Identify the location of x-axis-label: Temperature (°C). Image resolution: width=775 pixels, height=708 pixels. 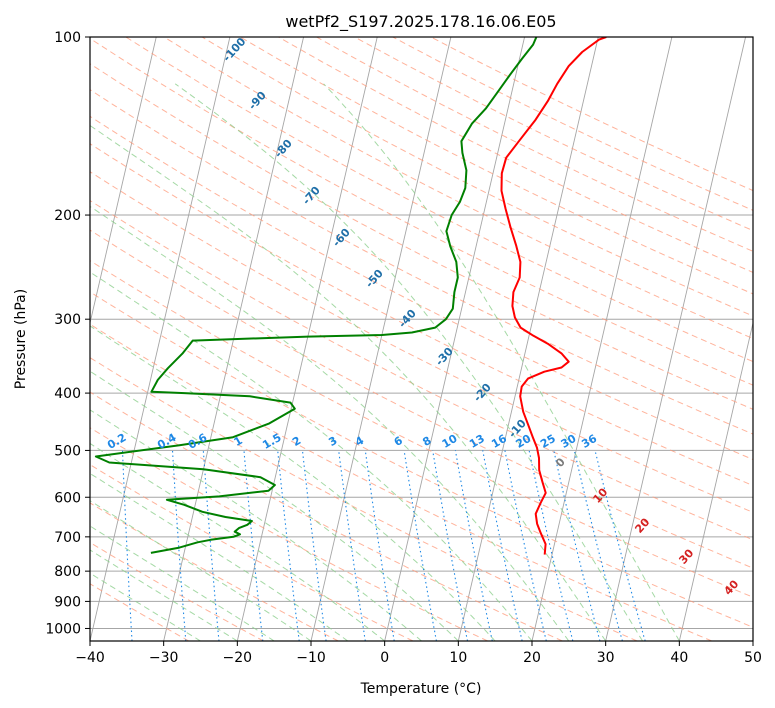
(421, 689).